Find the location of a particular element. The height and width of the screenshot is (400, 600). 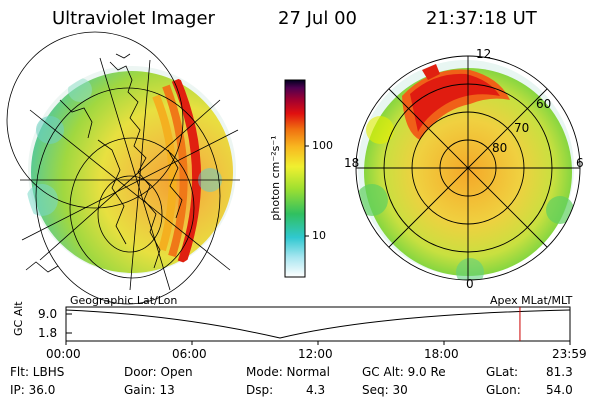

mlt-label-18: 18 is located at coordinates (352, 163).